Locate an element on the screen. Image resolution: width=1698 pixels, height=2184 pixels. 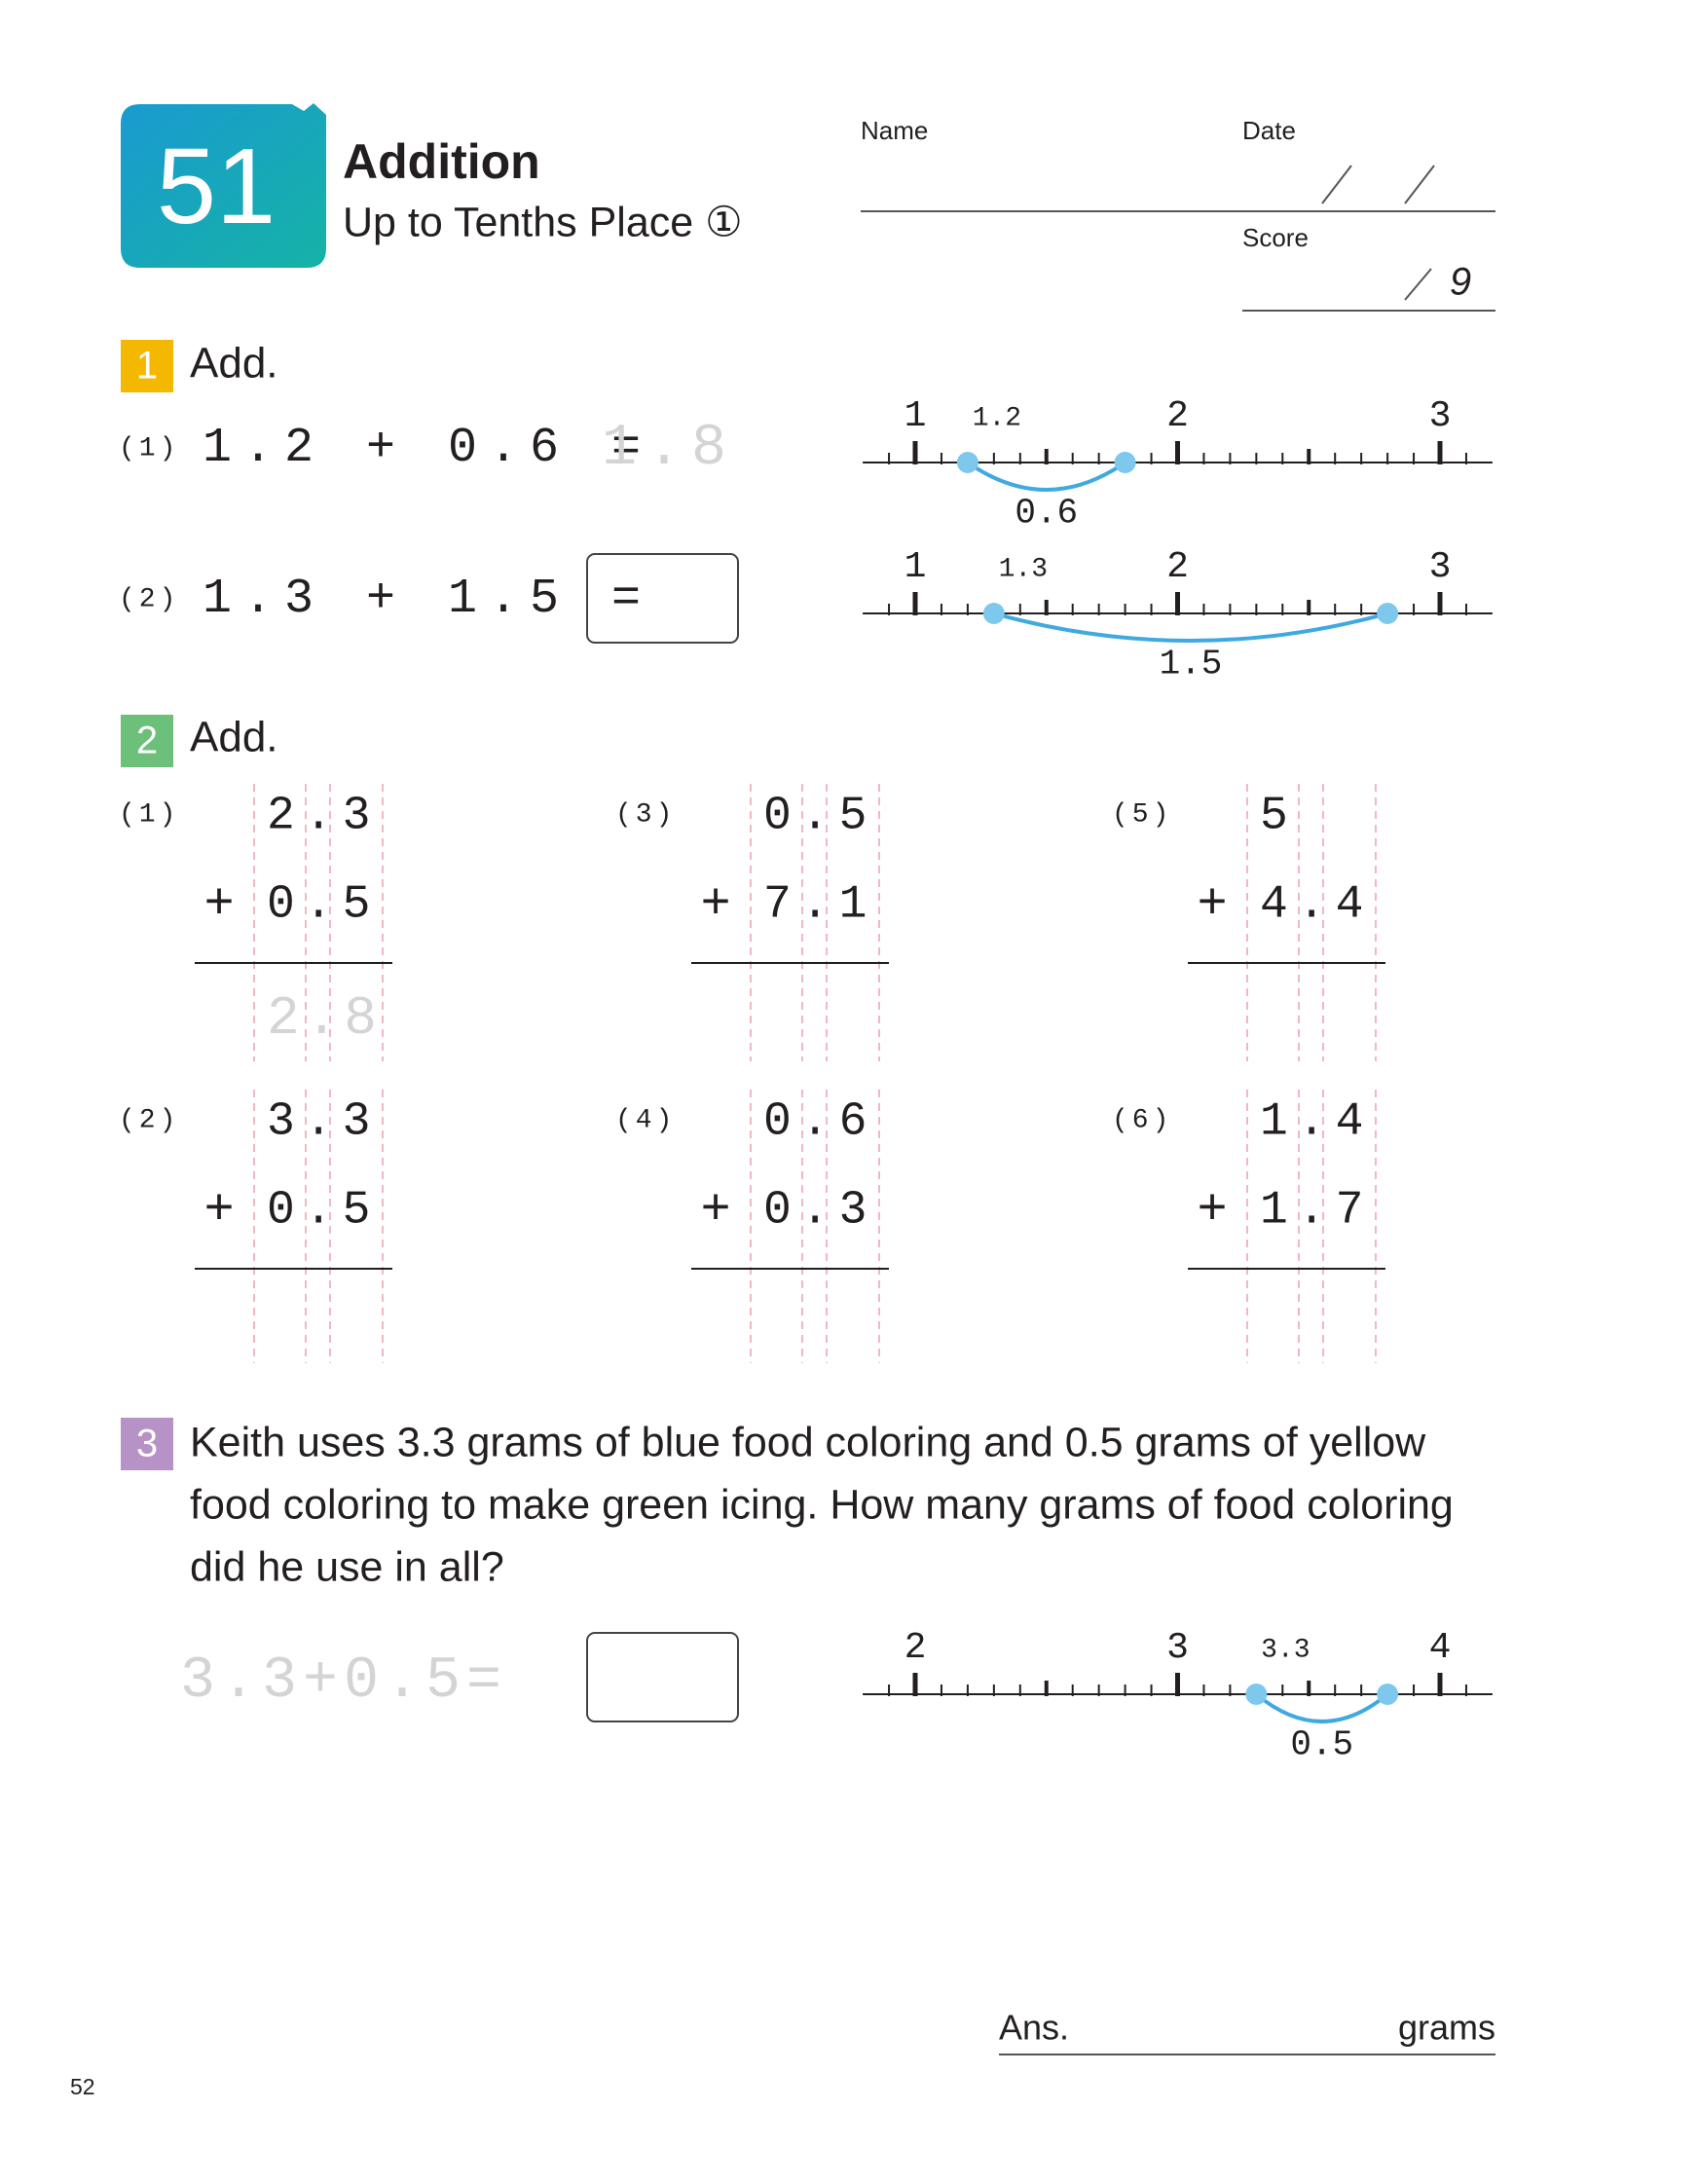
expression: 1.3 + 1.5 = is located at coordinates (427, 599).